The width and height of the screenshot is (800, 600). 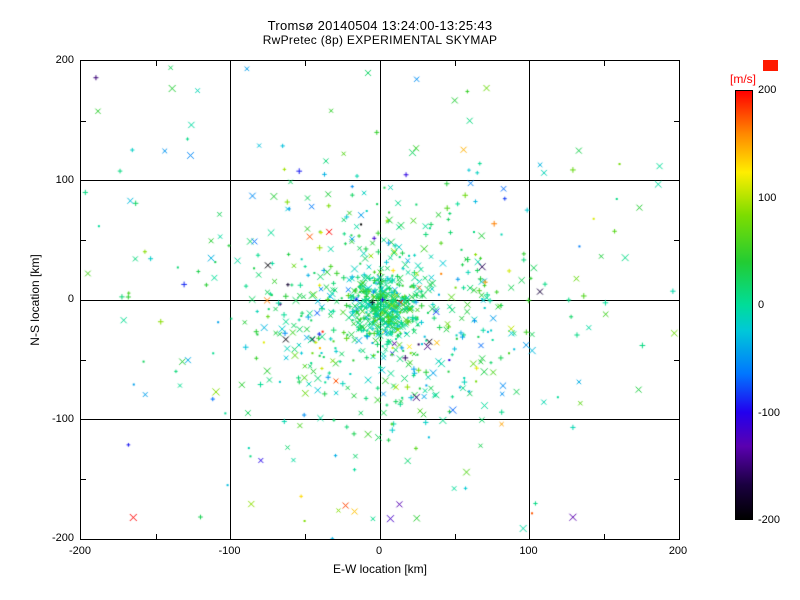 I want to click on colorbar, so click(x=744, y=305).